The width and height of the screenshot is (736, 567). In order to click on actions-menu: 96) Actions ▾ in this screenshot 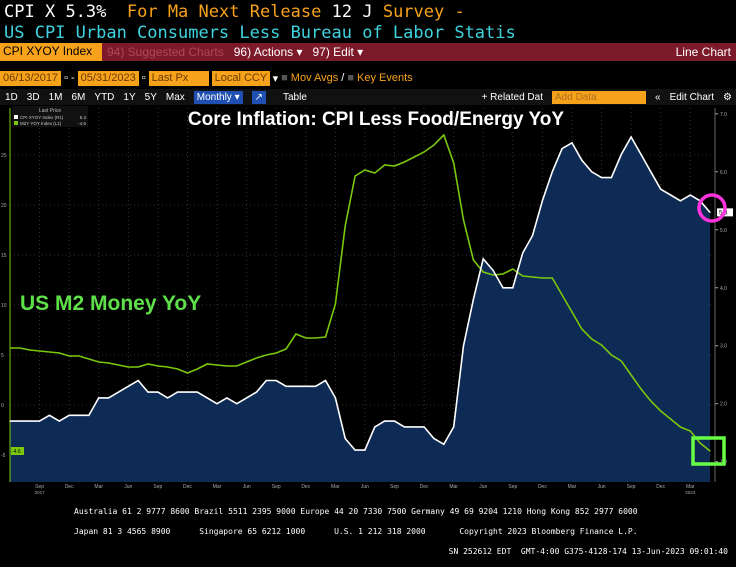, I will do `click(268, 52)`.